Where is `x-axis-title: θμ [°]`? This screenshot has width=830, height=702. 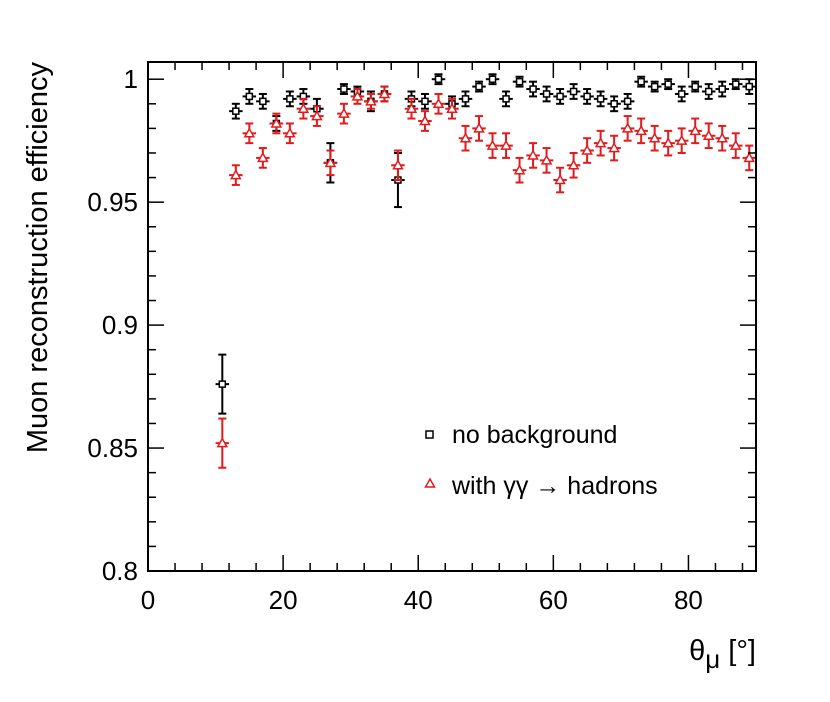
x-axis-title: θμ [°] is located at coordinates (722, 654).